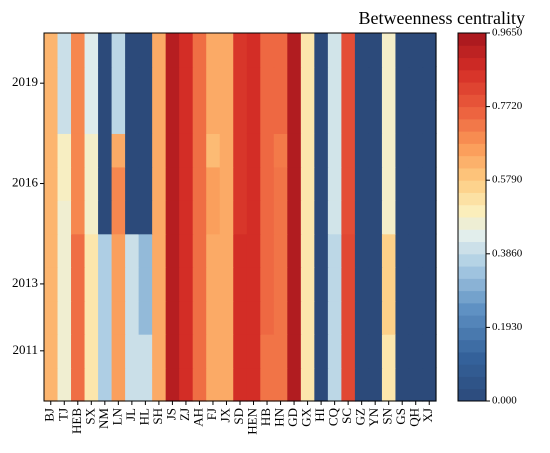 Image resolution: width=550 pixels, height=453 pixels. I want to click on x-tick-label: JL, so click(130, 414).